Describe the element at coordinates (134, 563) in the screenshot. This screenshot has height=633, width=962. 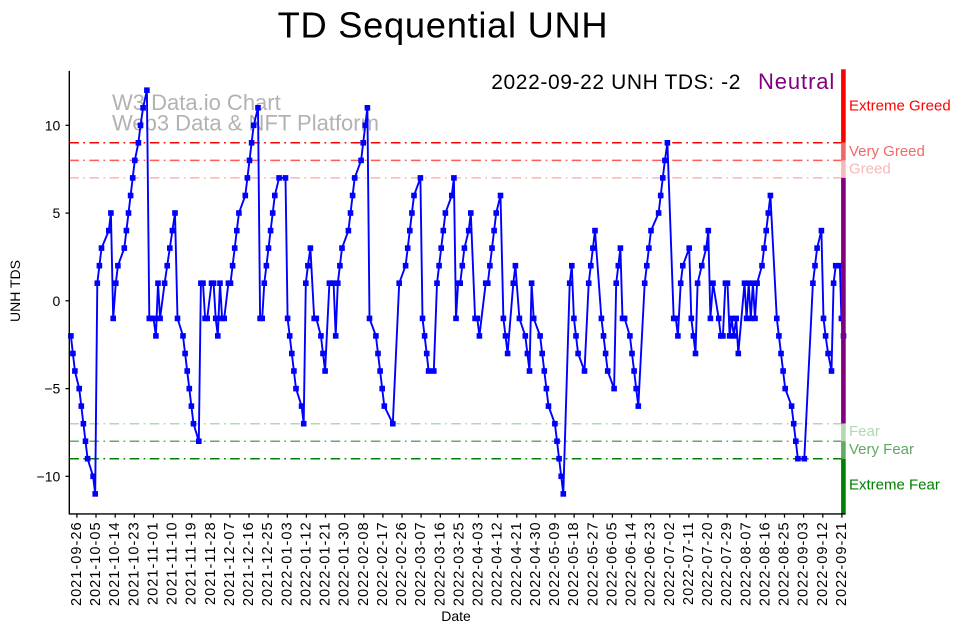
I see `svg-text: 2021-10-23` at that location.